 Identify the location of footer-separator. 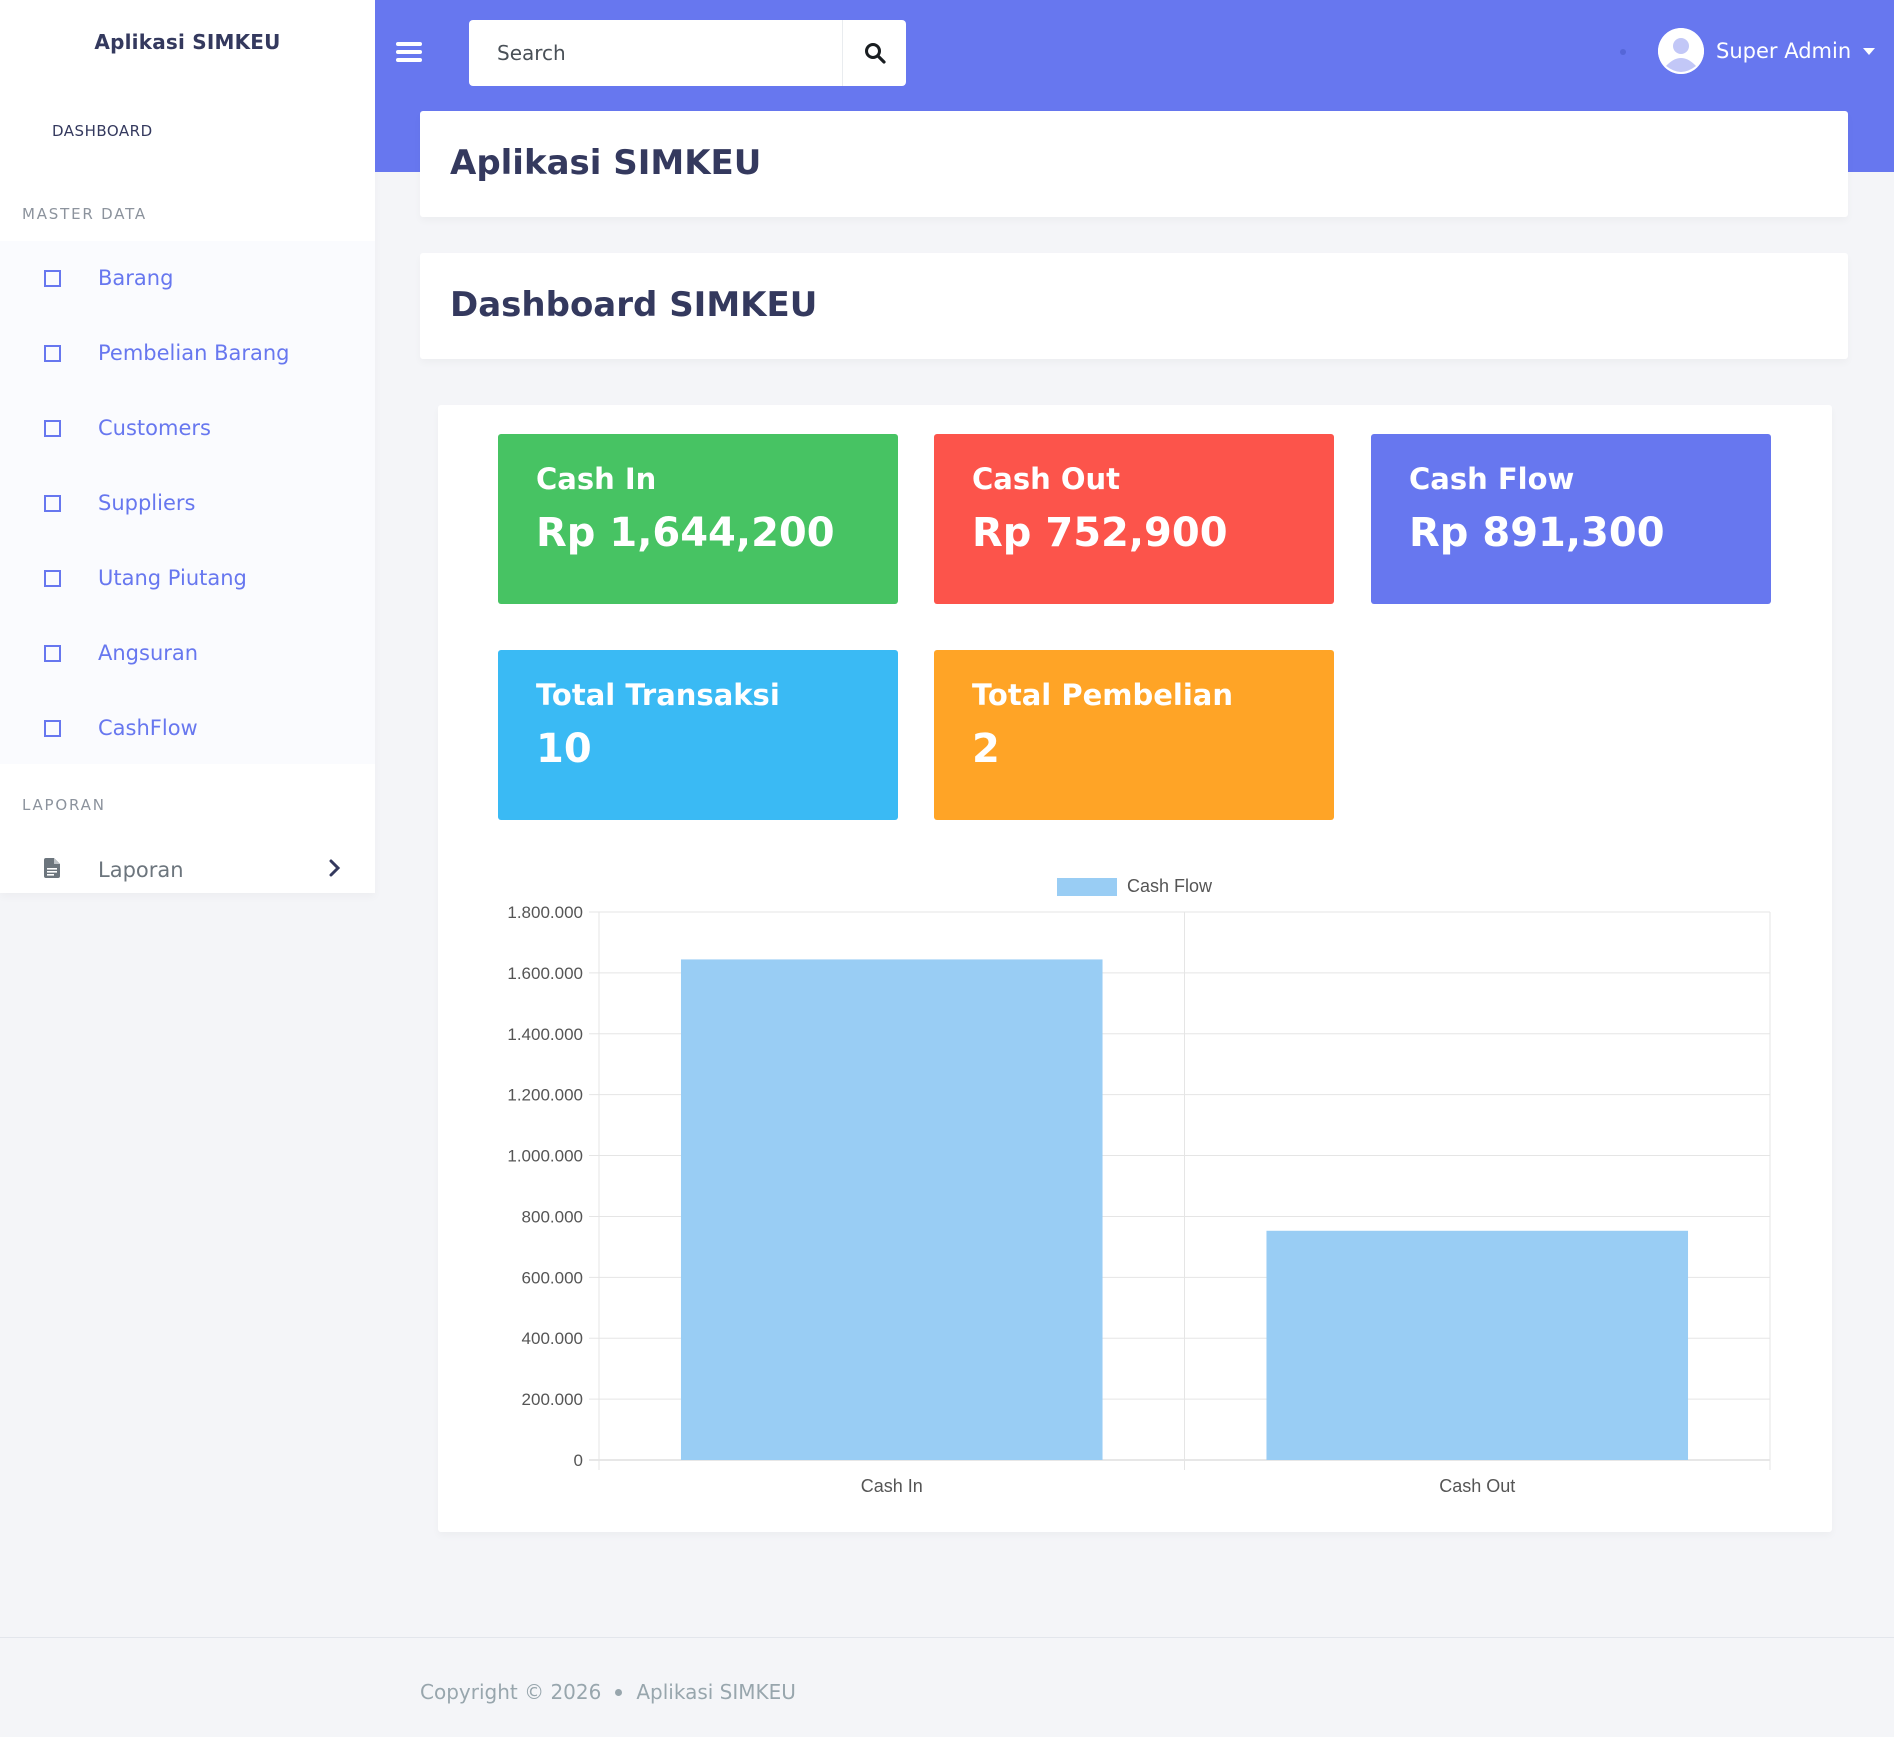
(619, 1692).